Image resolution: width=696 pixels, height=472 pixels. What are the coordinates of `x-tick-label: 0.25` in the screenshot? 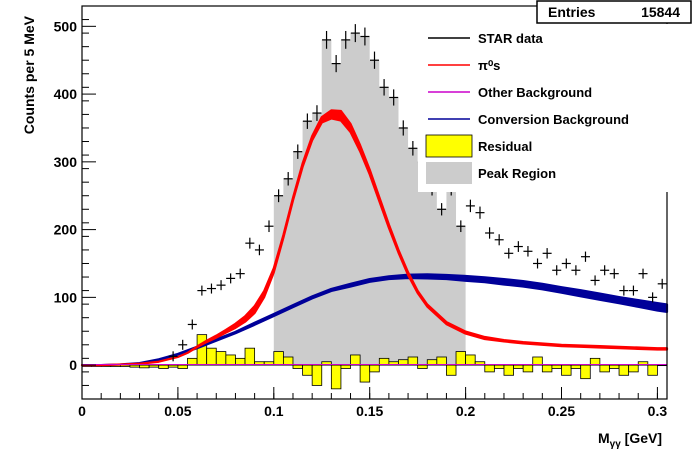 It's located at (561, 411).